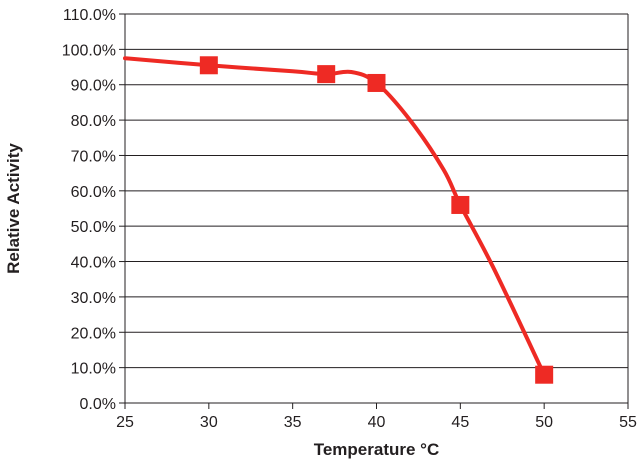 This screenshot has width=640, height=465. I want to click on x-axis-title: Temperature °C, so click(377, 449).